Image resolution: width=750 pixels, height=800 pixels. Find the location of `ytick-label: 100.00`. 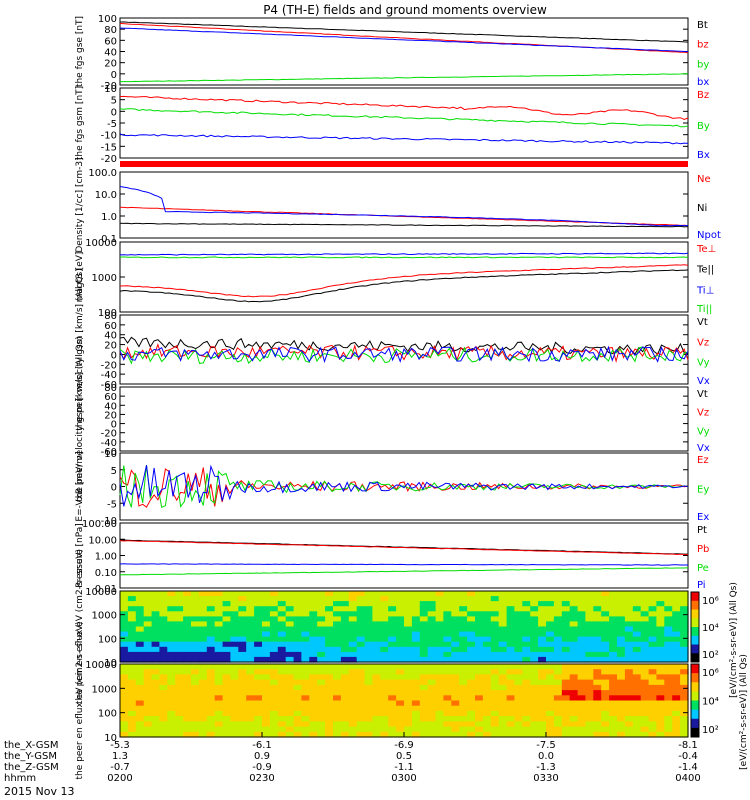

ytick-label: 100.00 is located at coordinates (99, 524).